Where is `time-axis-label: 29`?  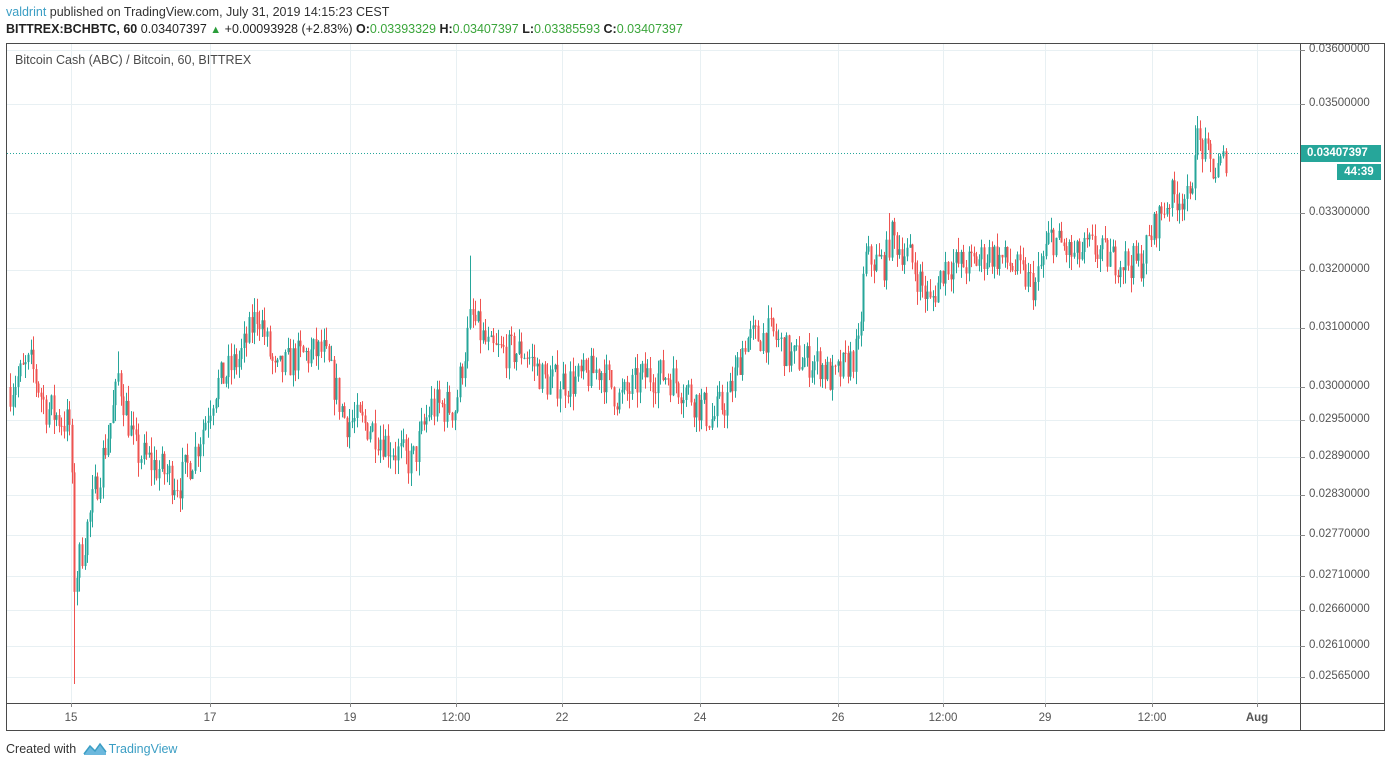 time-axis-label: 29 is located at coordinates (1045, 718).